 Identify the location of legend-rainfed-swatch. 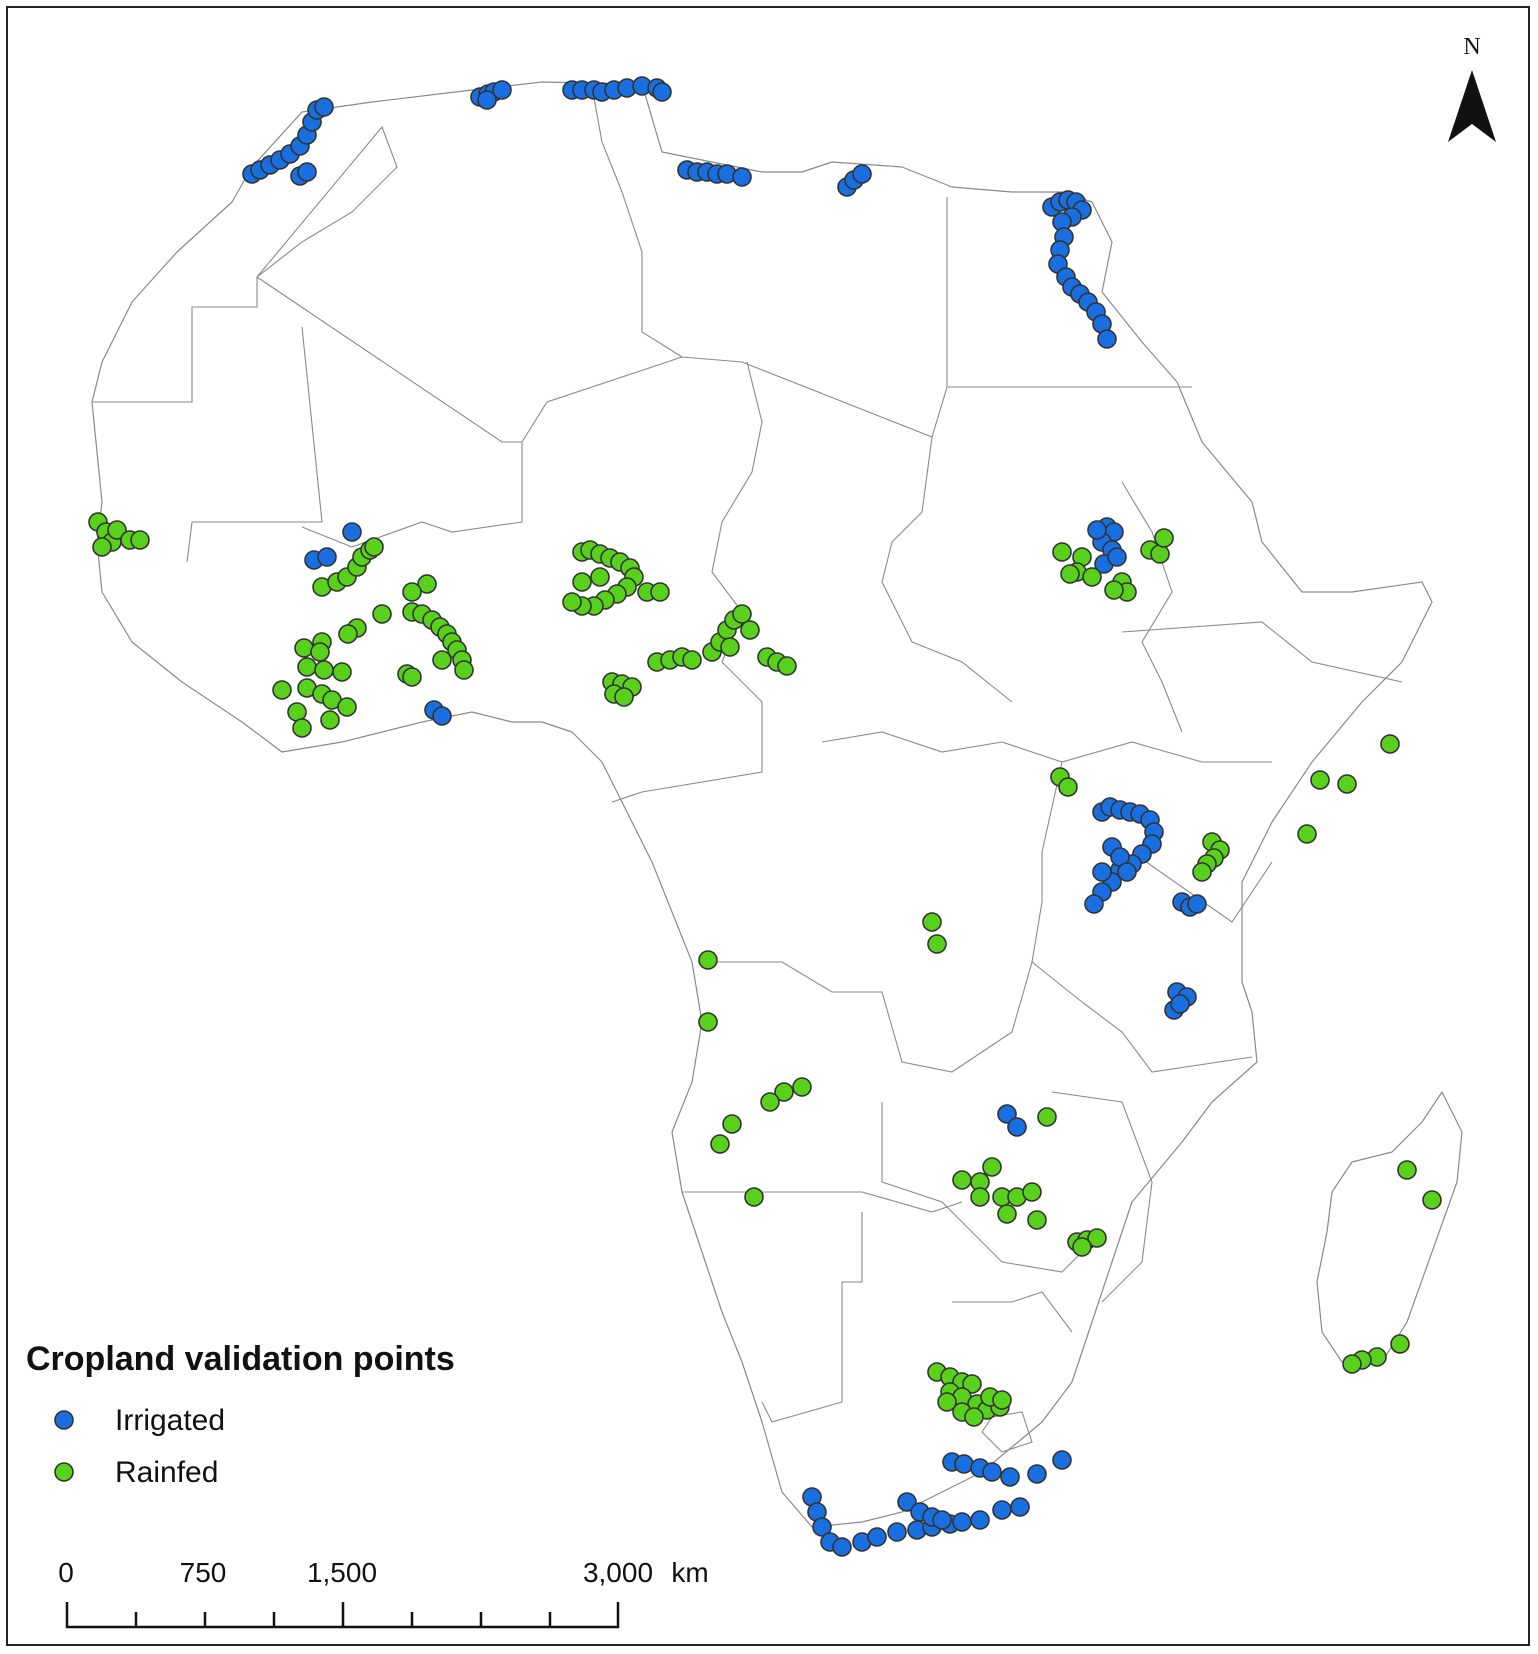
(64, 1472).